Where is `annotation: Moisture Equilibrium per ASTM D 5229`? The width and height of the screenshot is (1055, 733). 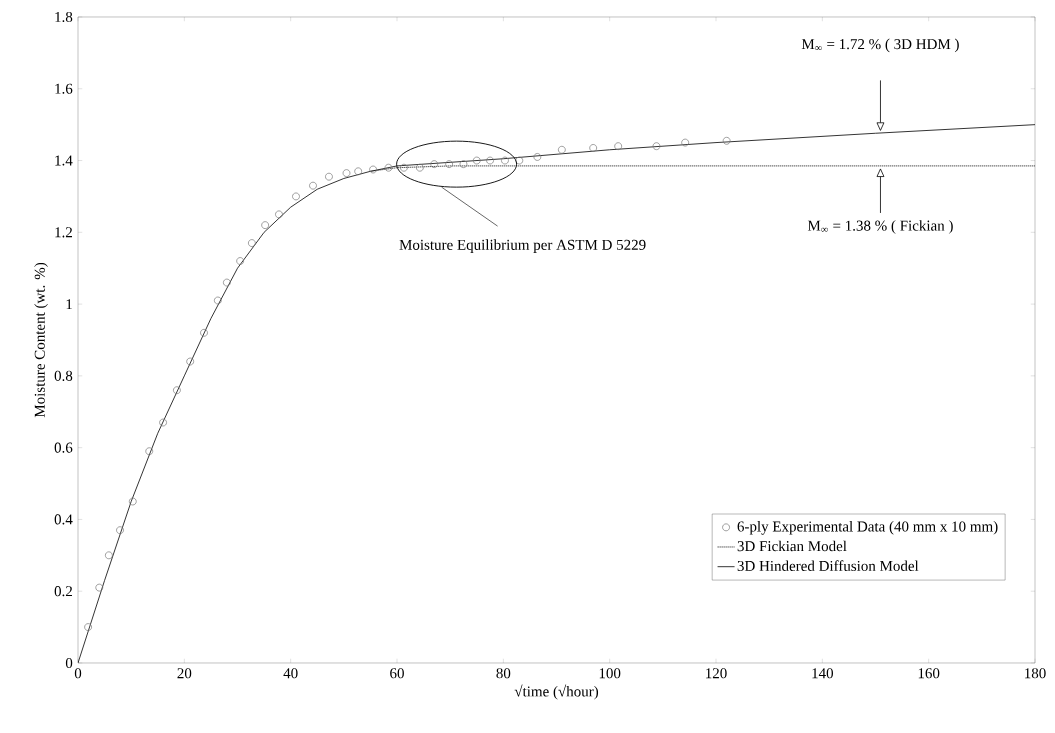
annotation: Moisture Equilibrium per ASTM D 5229 is located at coordinates (522, 246).